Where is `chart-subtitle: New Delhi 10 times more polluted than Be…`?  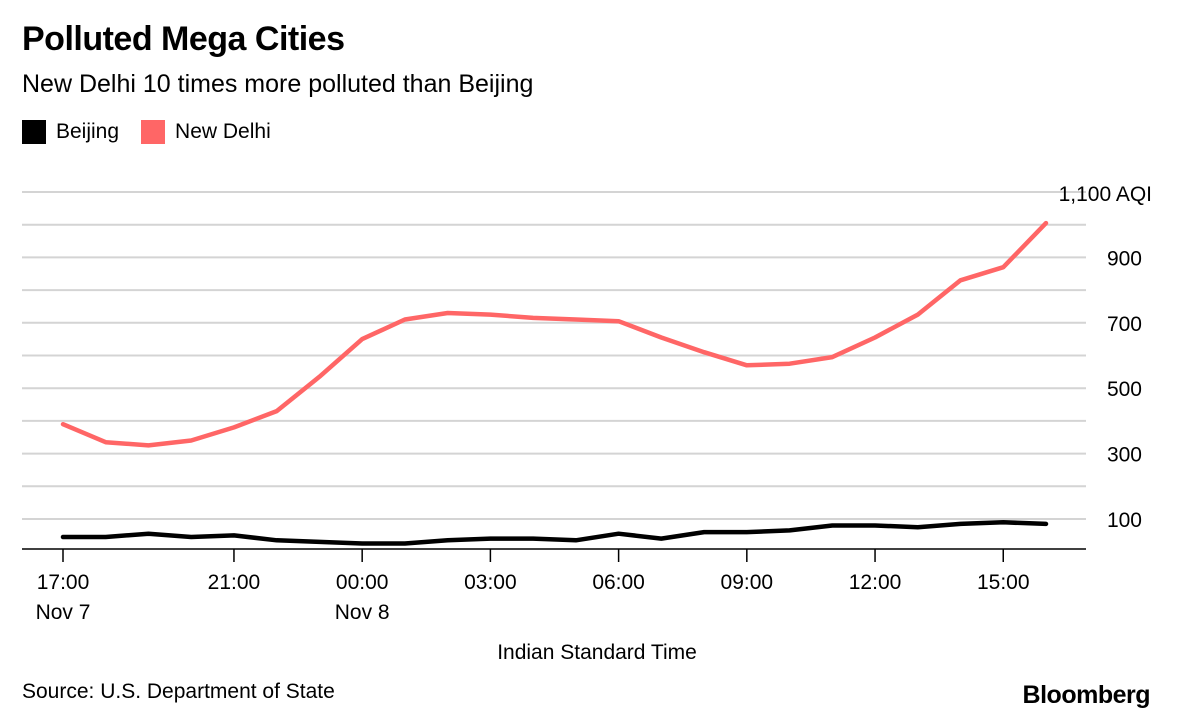 chart-subtitle: New Delhi 10 times more polluted than Be… is located at coordinates (278, 84).